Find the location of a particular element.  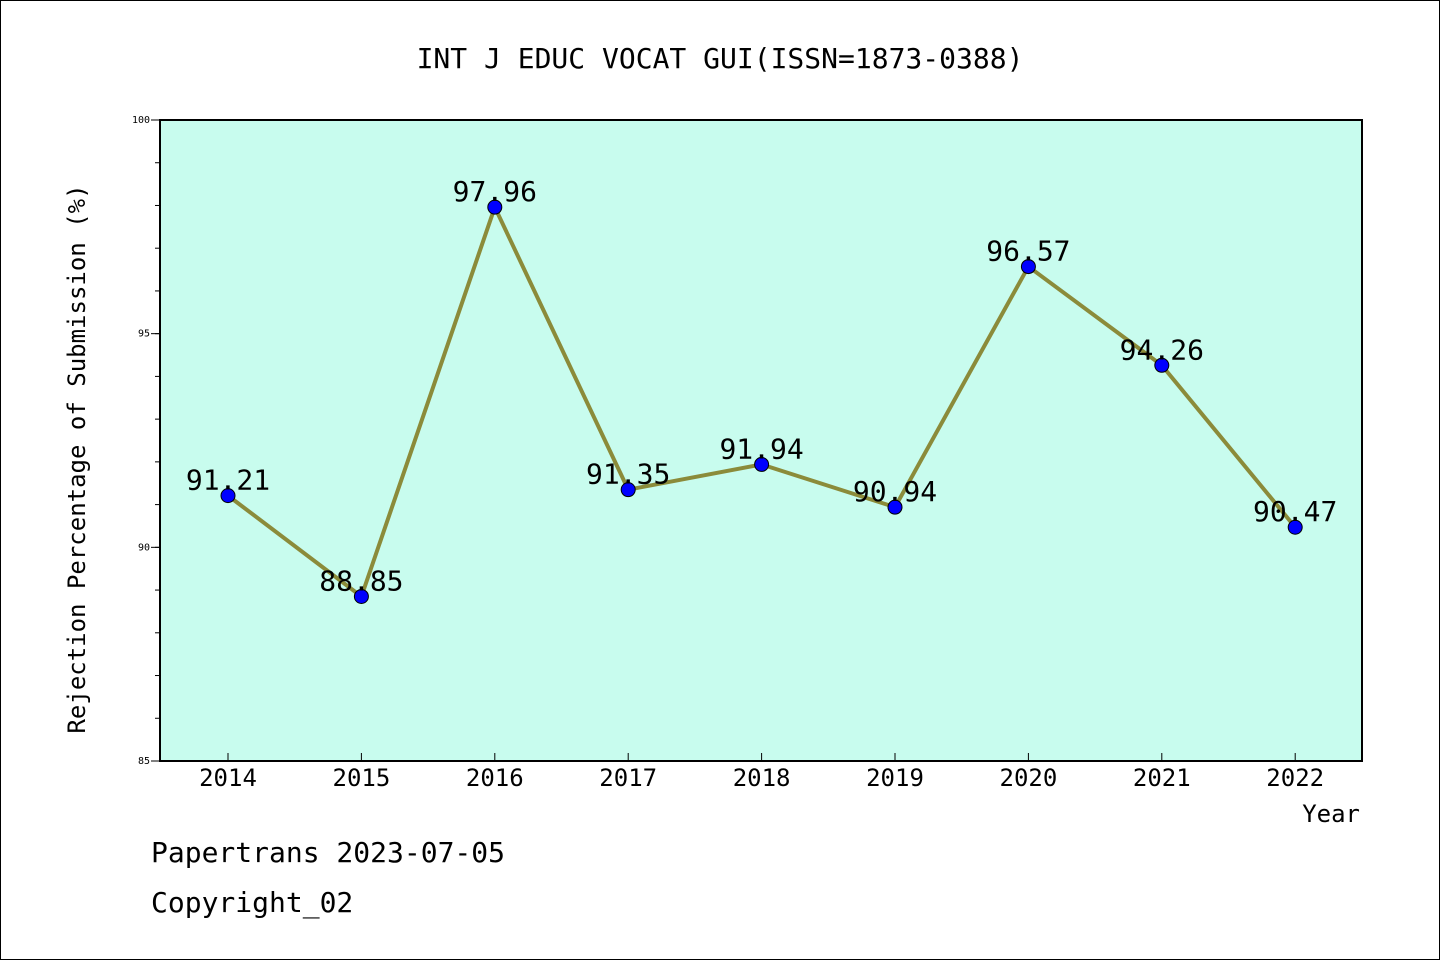

data-label: 91.94 is located at coordinates (761, 448).